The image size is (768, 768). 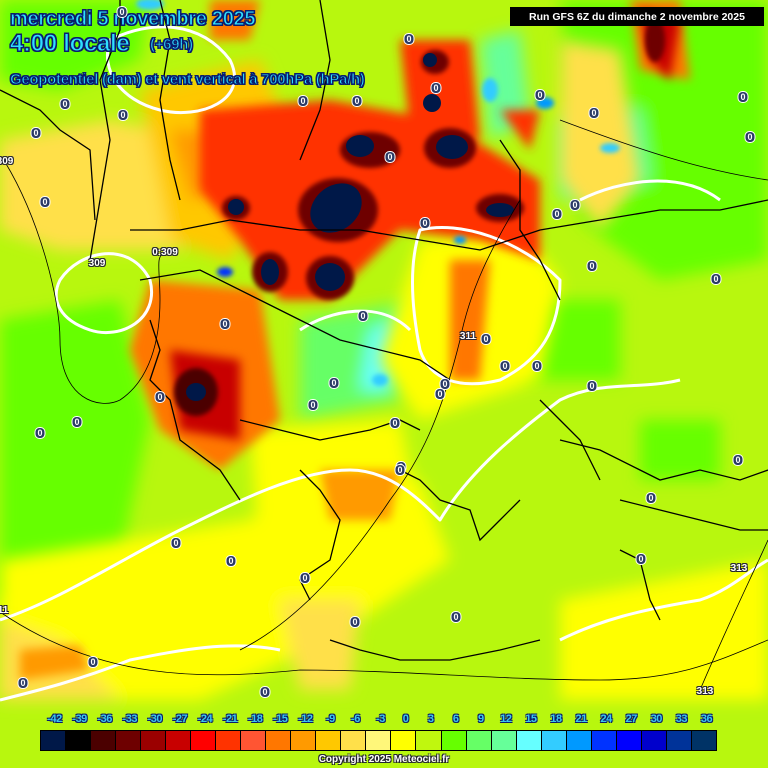 I want to click on colorbar-tick: -42, so click(x=54, y=719).